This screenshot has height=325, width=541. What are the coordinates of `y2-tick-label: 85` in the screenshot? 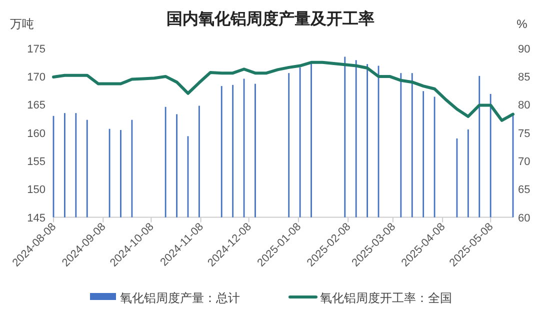 It's located at (524, 77).